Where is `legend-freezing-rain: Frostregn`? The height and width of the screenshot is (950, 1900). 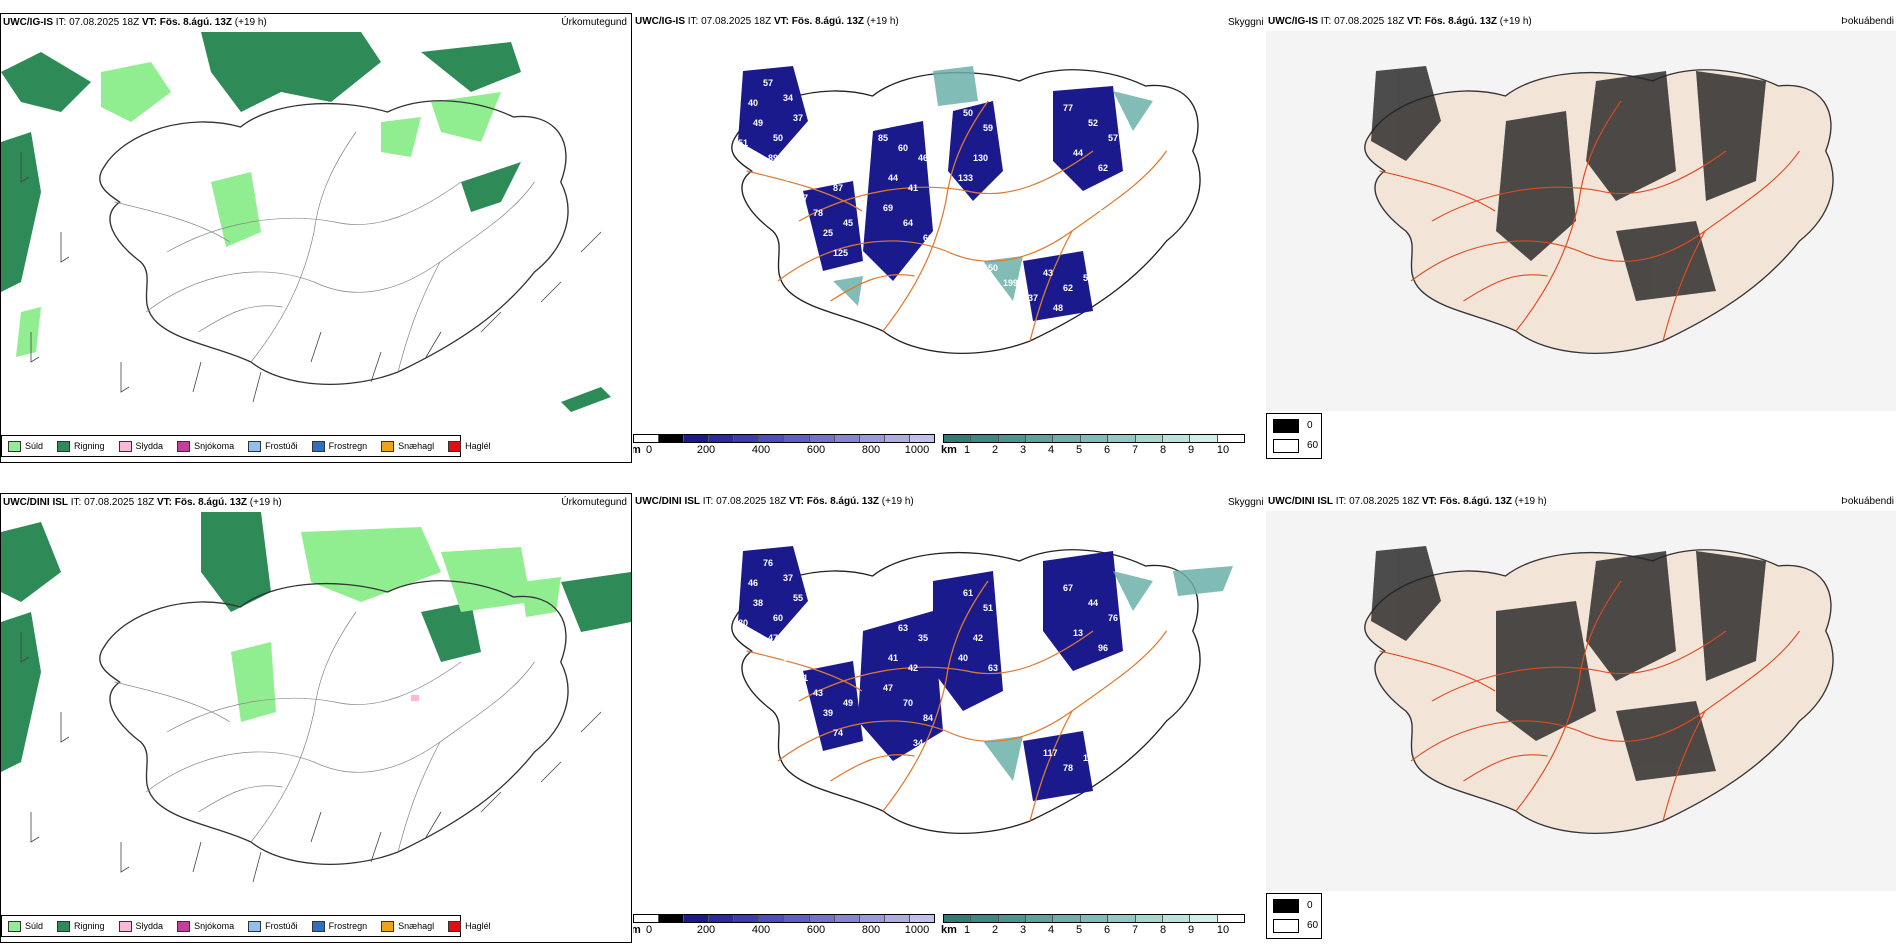
legend-freezing-rain: Frostregn is located at coordinates (339, 446).